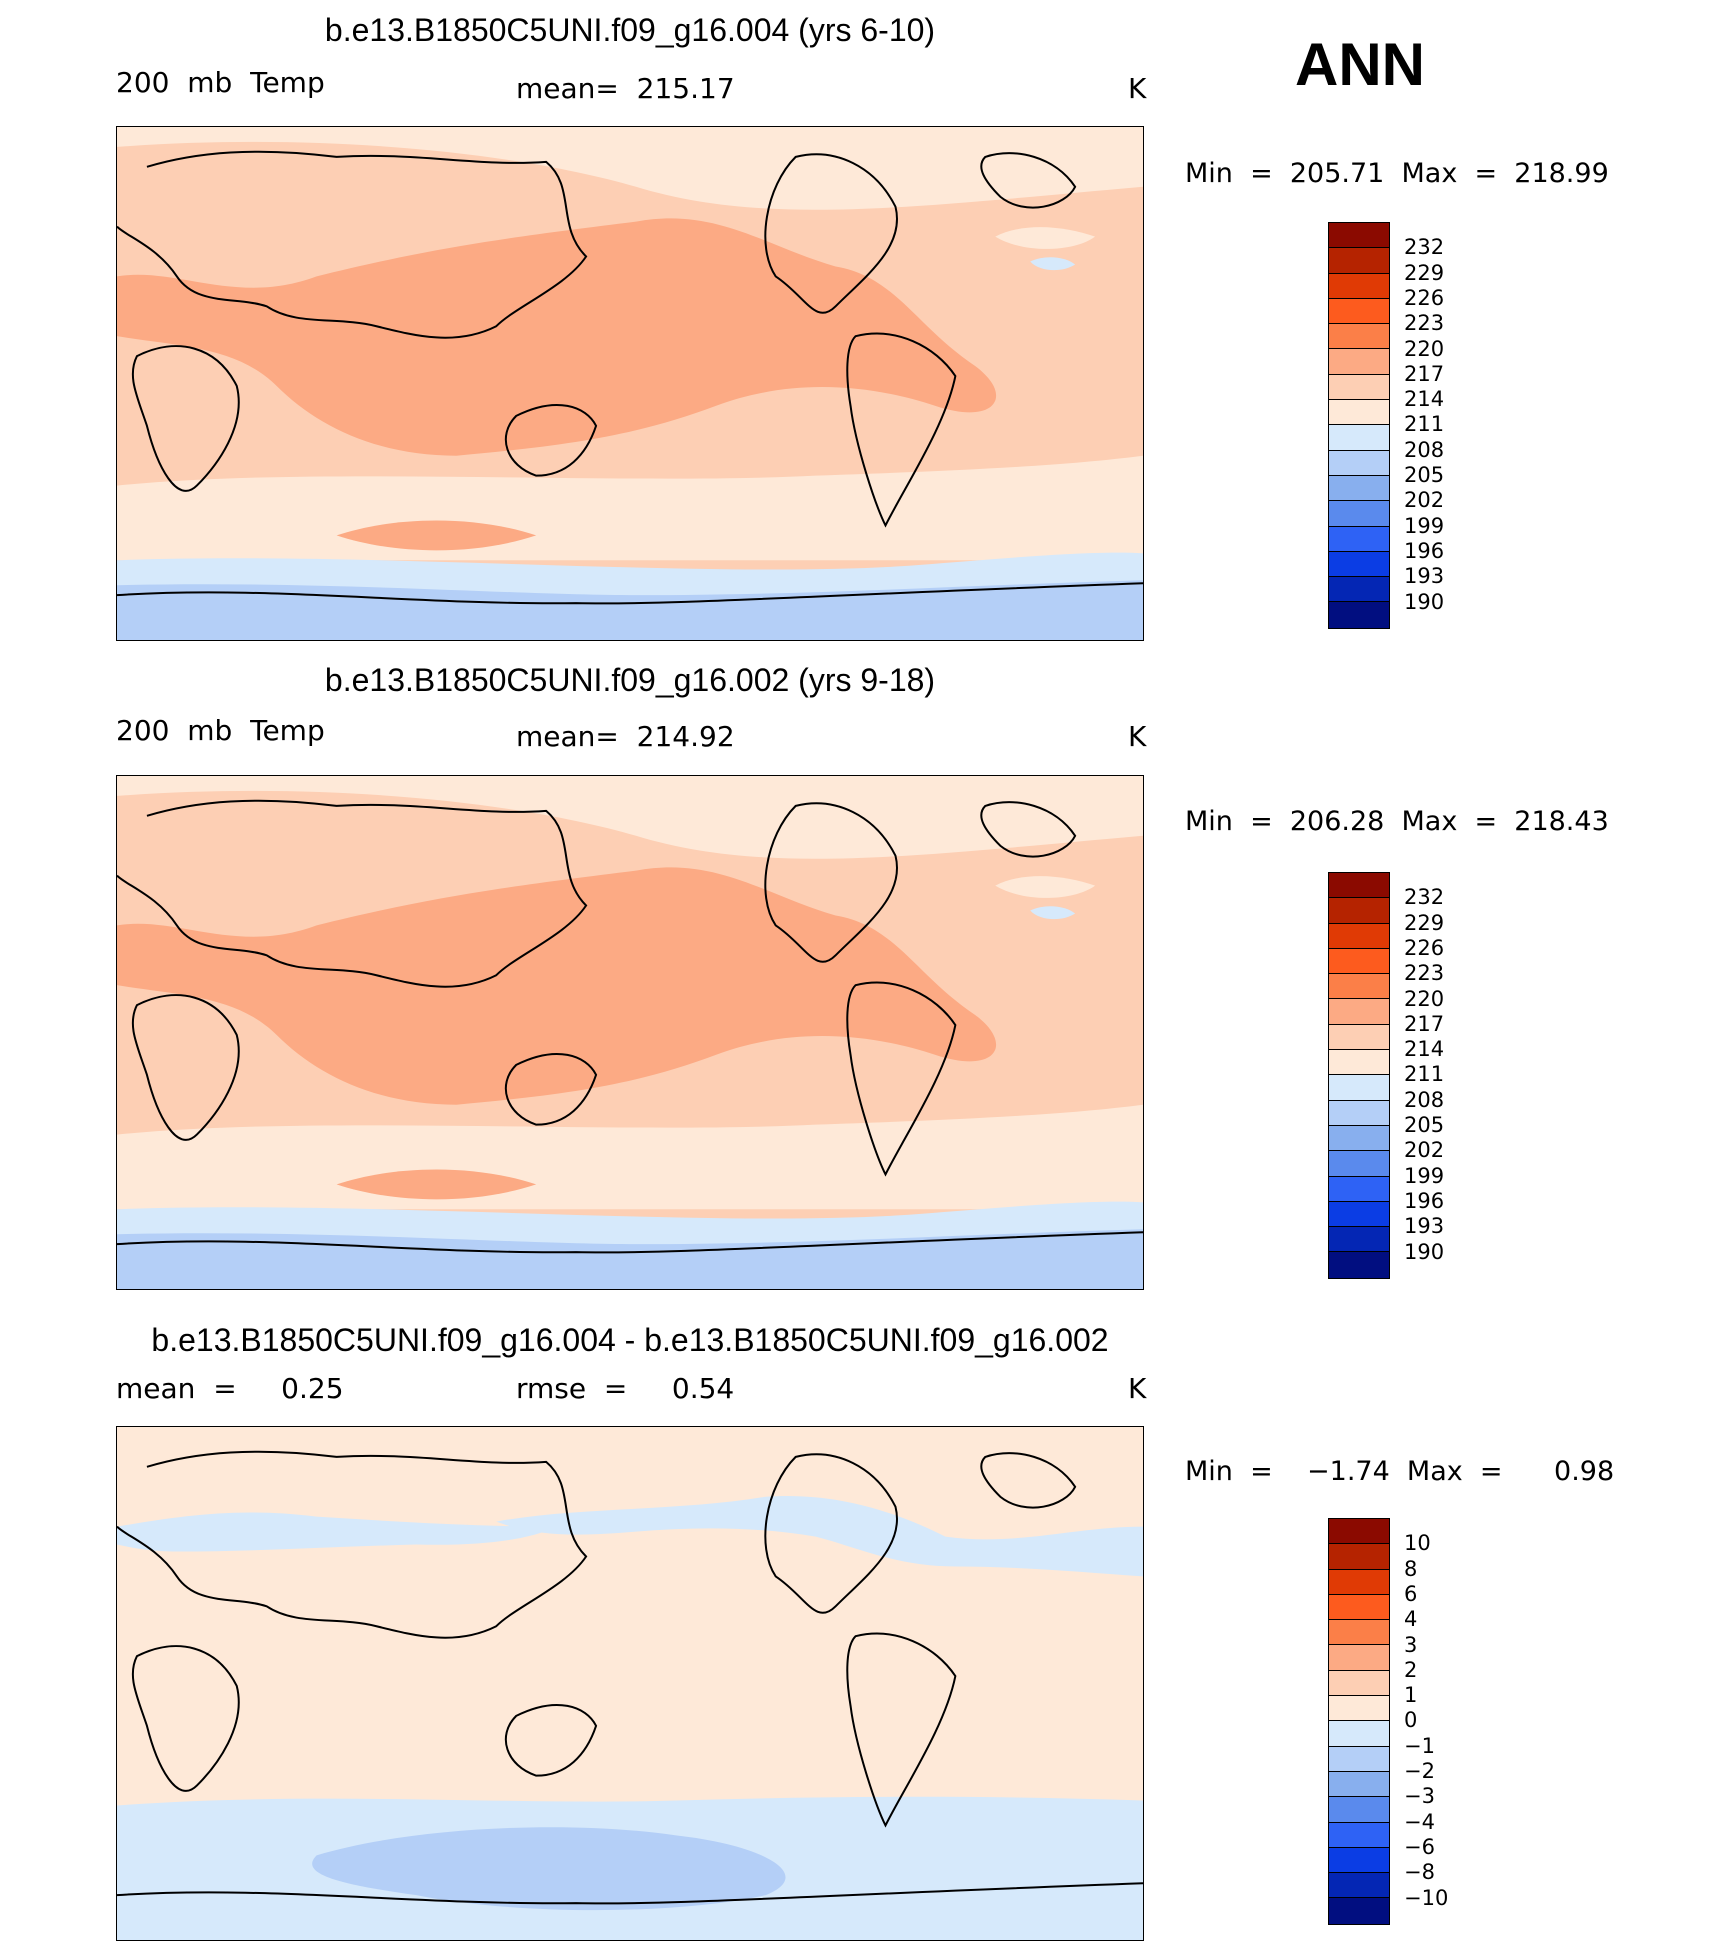  What do you see at coordinates (1411, 1720) in the screenshot?
I see `colorbar-3-label: 0` at bounding box center [1411, 1720].